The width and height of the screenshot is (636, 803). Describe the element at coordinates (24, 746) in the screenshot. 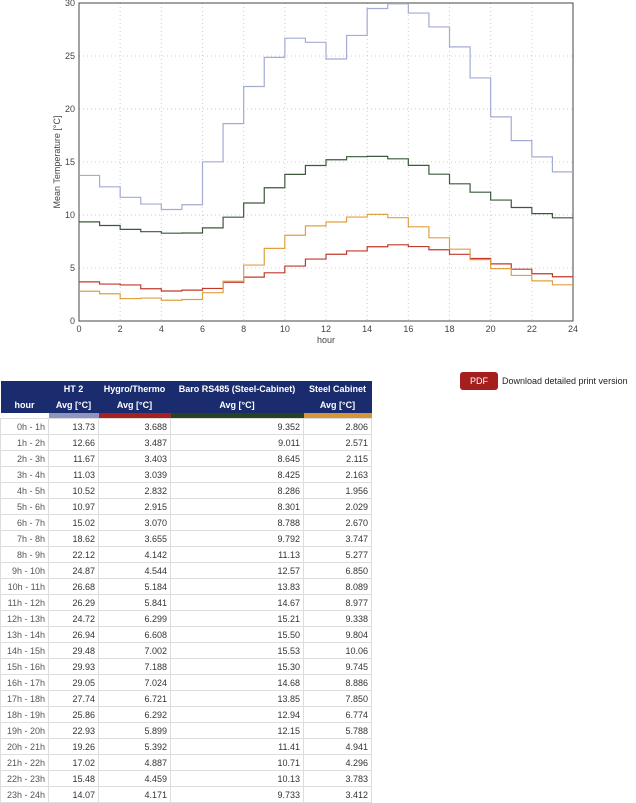

I see `hour-cell: 20h - 21h` at that location.